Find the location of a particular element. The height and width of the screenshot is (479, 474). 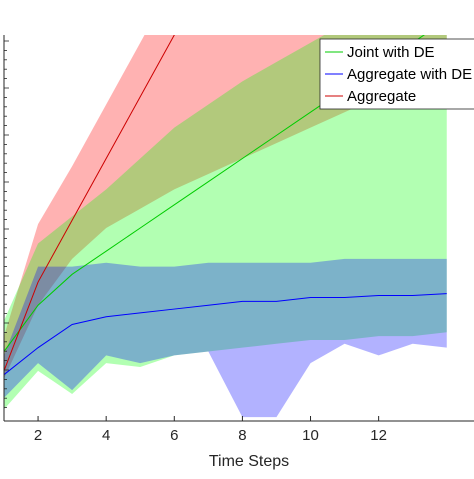

x-tick-label-8: 8 is located at coordinates (242, 435).